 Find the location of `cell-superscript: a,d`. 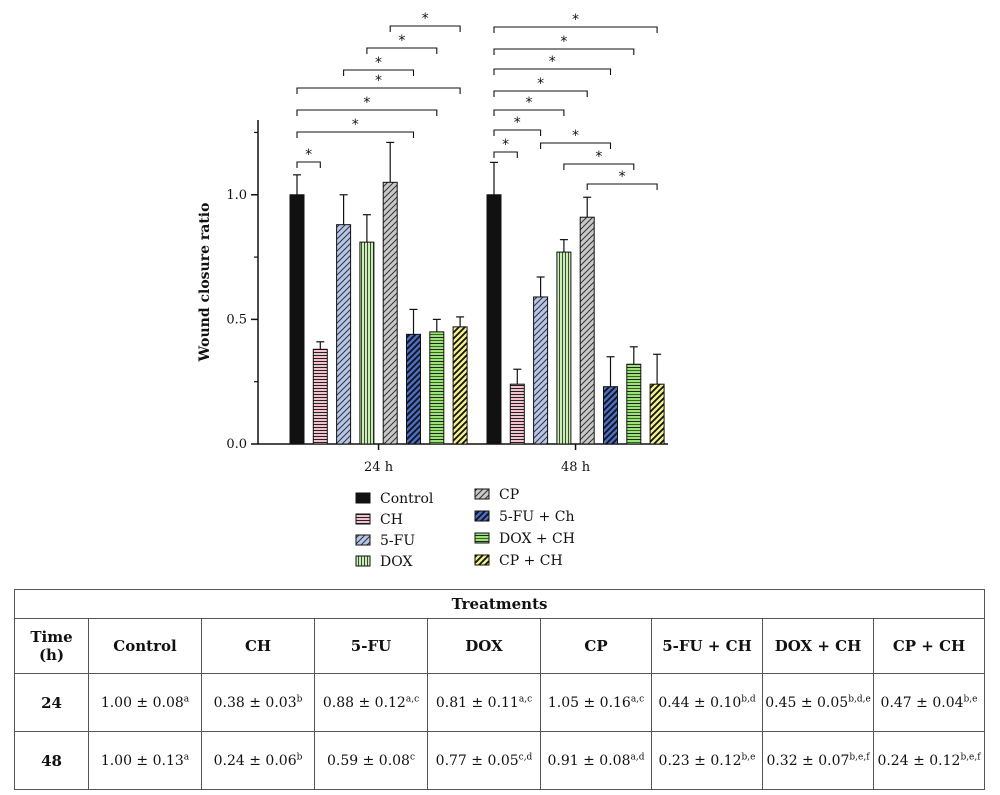

cell-superscript: a,d is located at coordinates (637, 756).